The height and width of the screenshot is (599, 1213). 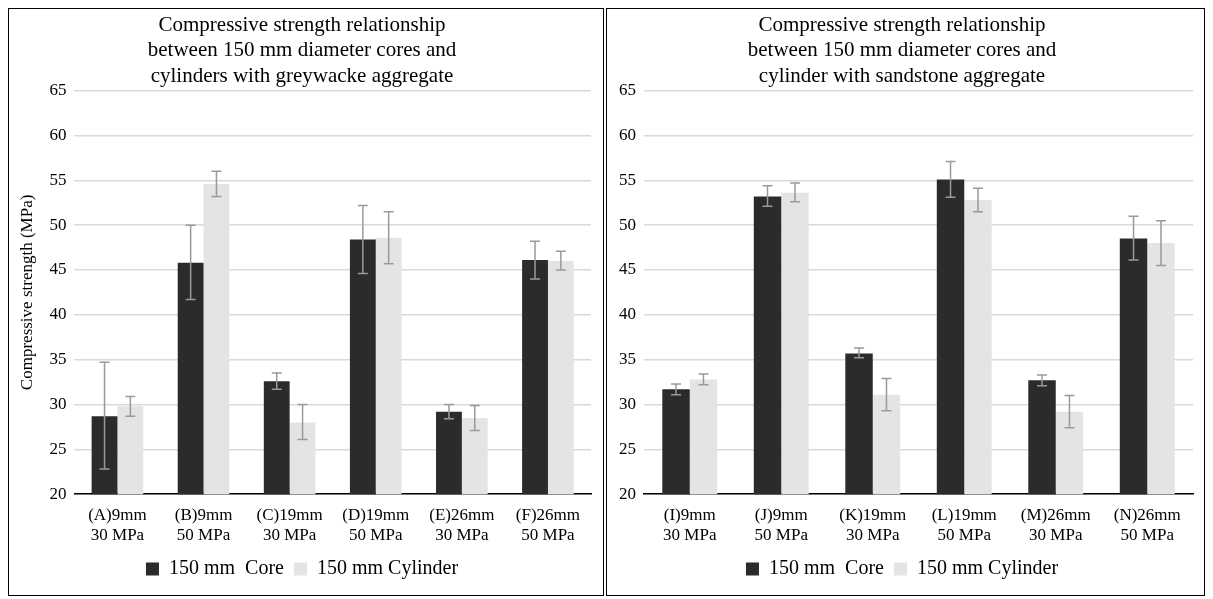 What do you see at coordinates (203, 524) in the screenshot?
I see `x-tick-label: (B)9mm 50 MPa` at bounding box center [203, 524].